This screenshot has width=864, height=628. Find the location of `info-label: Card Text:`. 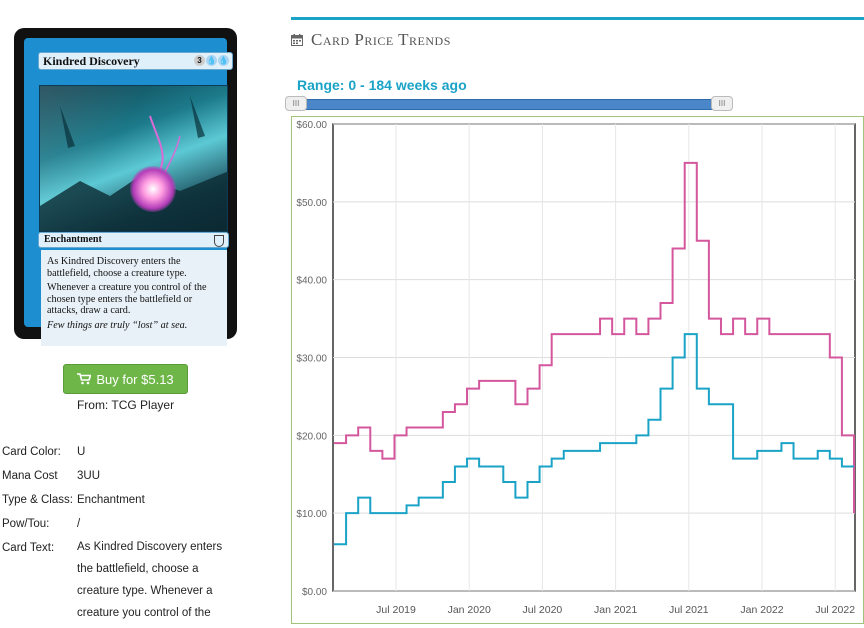

info-label: Card Text: is located at coordinates (28, 548).